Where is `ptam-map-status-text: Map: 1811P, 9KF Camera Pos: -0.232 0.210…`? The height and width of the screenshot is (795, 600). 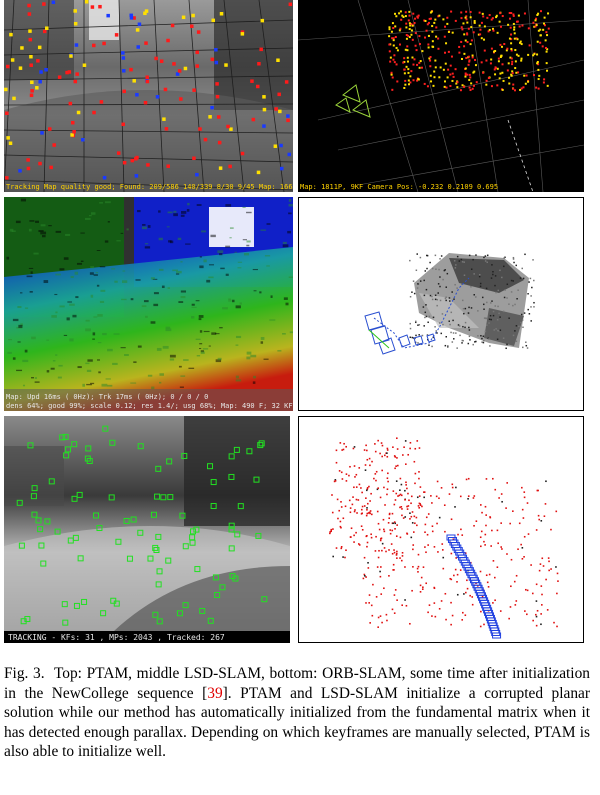
ptam-map-status-text: Map: 1811P, 9KF Camera Pos: -0.232 0.210… is located at coordinates (399, 187).